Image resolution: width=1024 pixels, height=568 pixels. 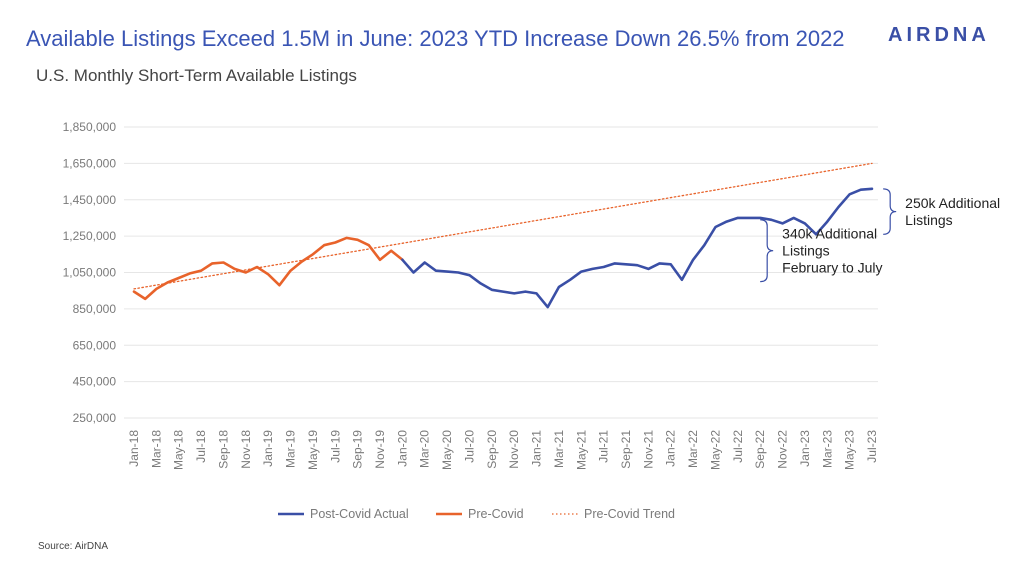 What do you see at coordinates (760, 449) in the screenshot?
I see `x-tick-label: Sep-22` at bounding box center [760, 449].